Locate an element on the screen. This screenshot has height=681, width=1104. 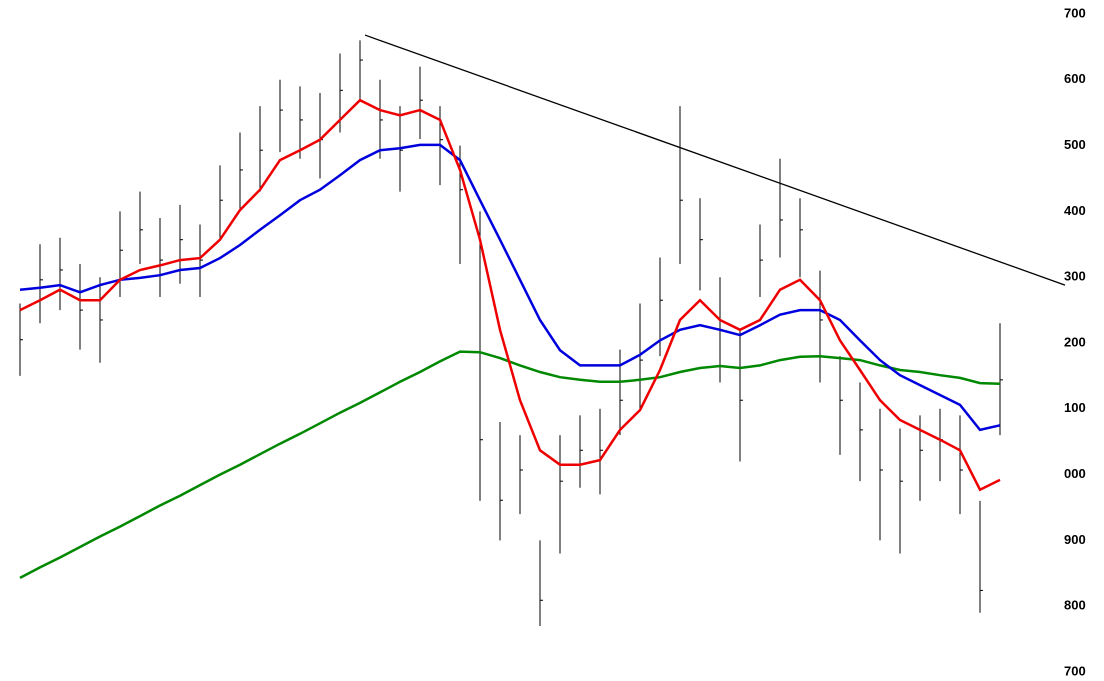
y-tick-label: 300 is located at coordinates (1075, 276).